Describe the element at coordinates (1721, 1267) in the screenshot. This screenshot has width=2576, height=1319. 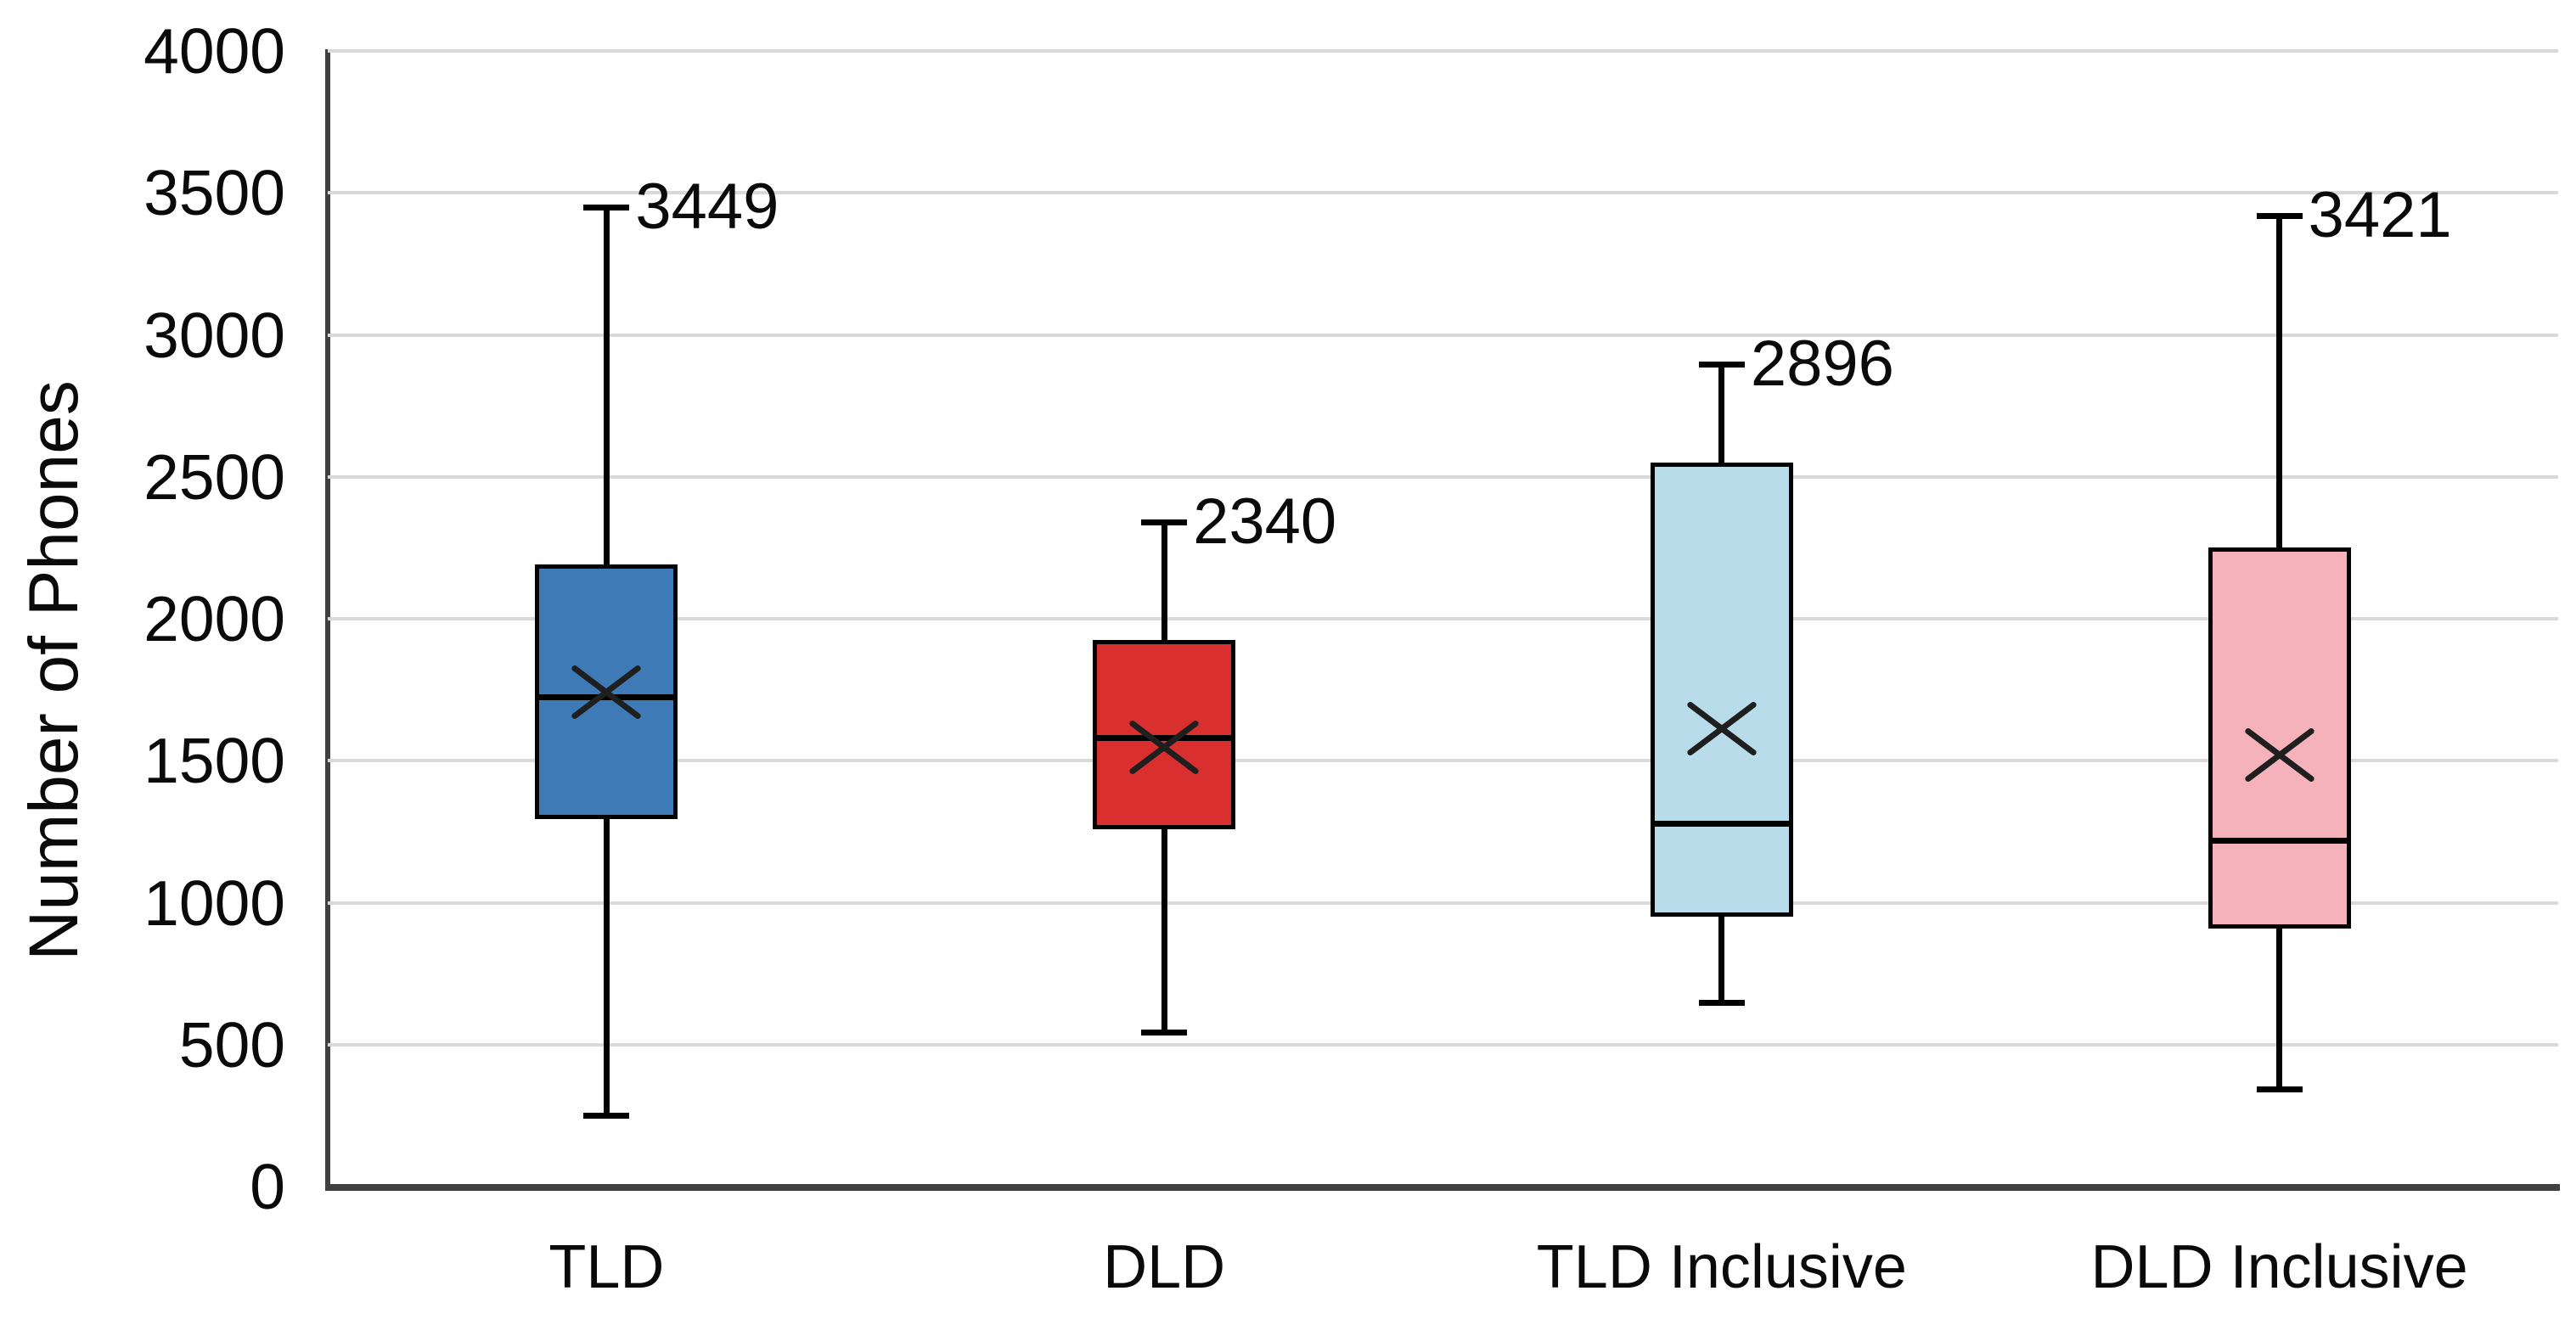
I see `x-category-label: TLD Inclusive` at that location.